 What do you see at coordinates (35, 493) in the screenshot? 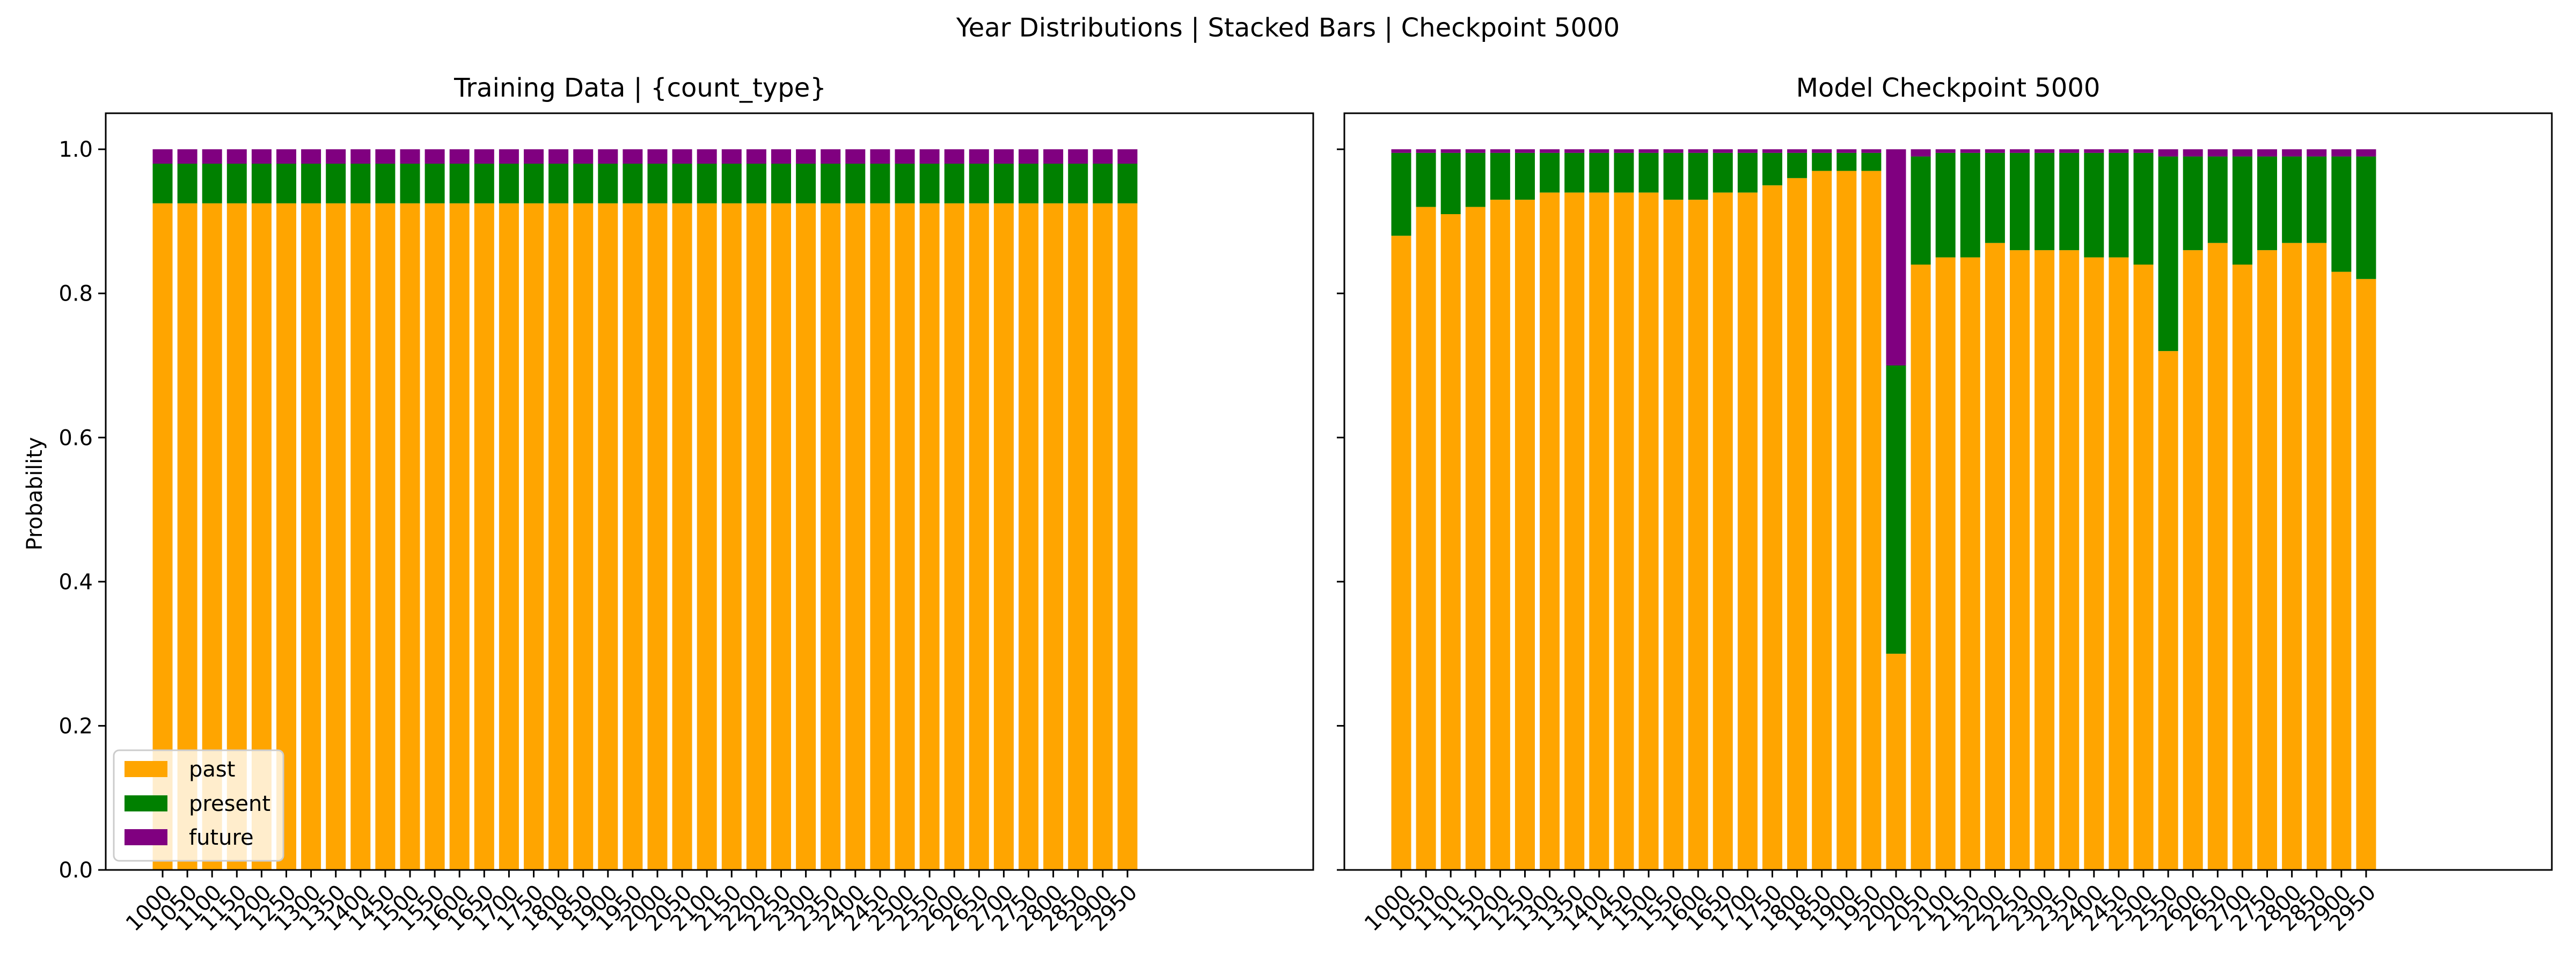
I see `y-axis-label: Probability` at bounding box center [35, 493].